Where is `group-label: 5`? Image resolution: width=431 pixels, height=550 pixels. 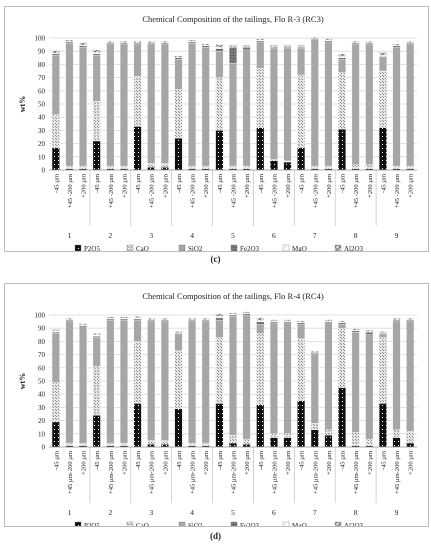 group-label: 5 is located at coordinates (233, 235).